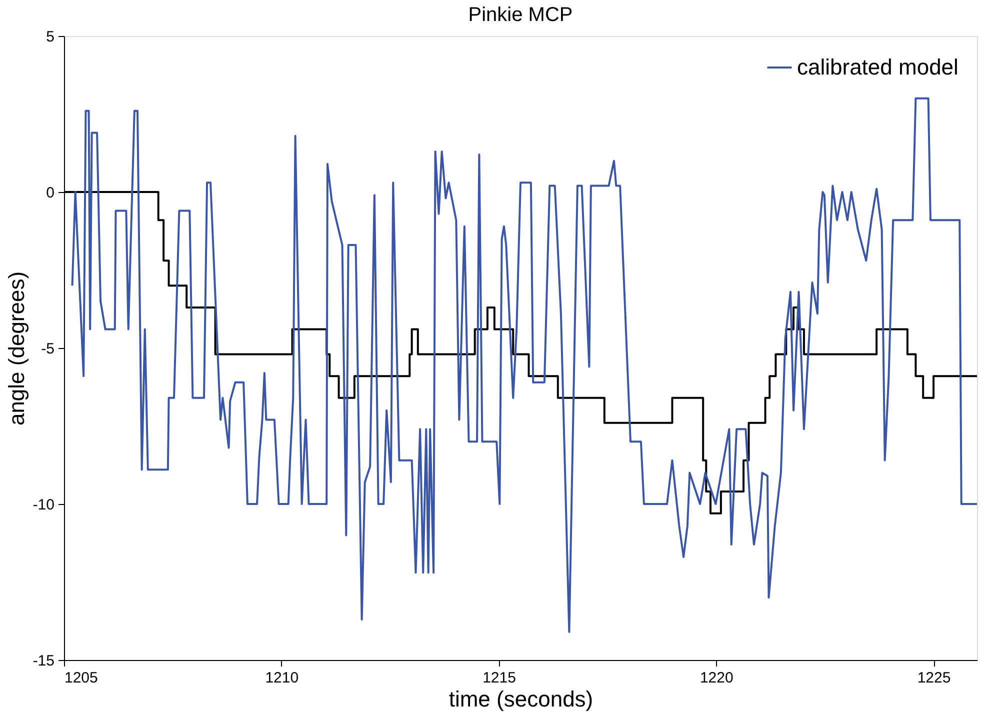 The width and height of the screenshot is (982, 715). Describe the element at coordinates (717, 678) in the screenshot. I see `x-tick-label: 1220` at that location.